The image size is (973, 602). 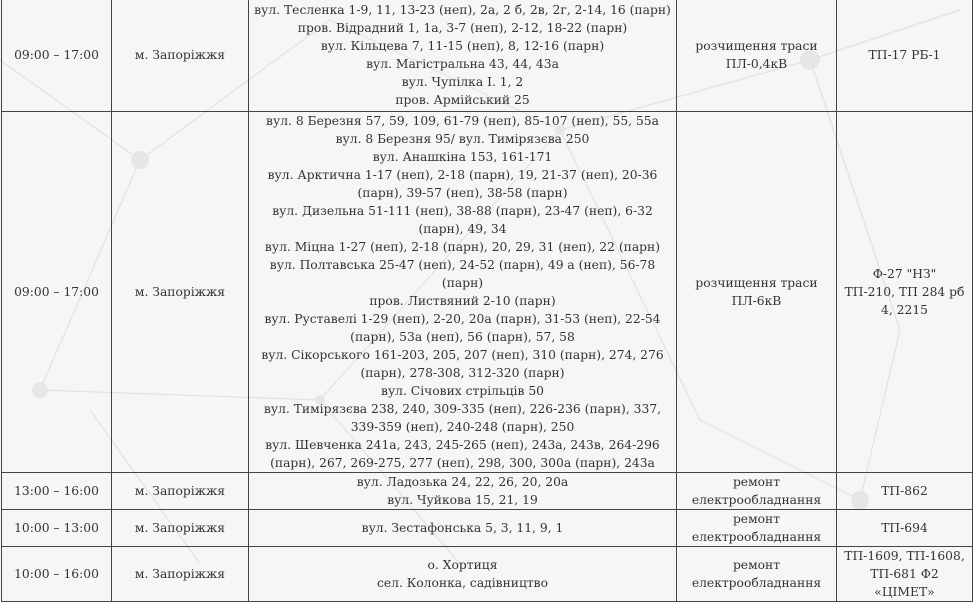 What do you see at coordinates (462, 391) in the screenshot?
I see `addresses-cell-line: вул. Січових стрільців 50` at bounding box center [462, 391].